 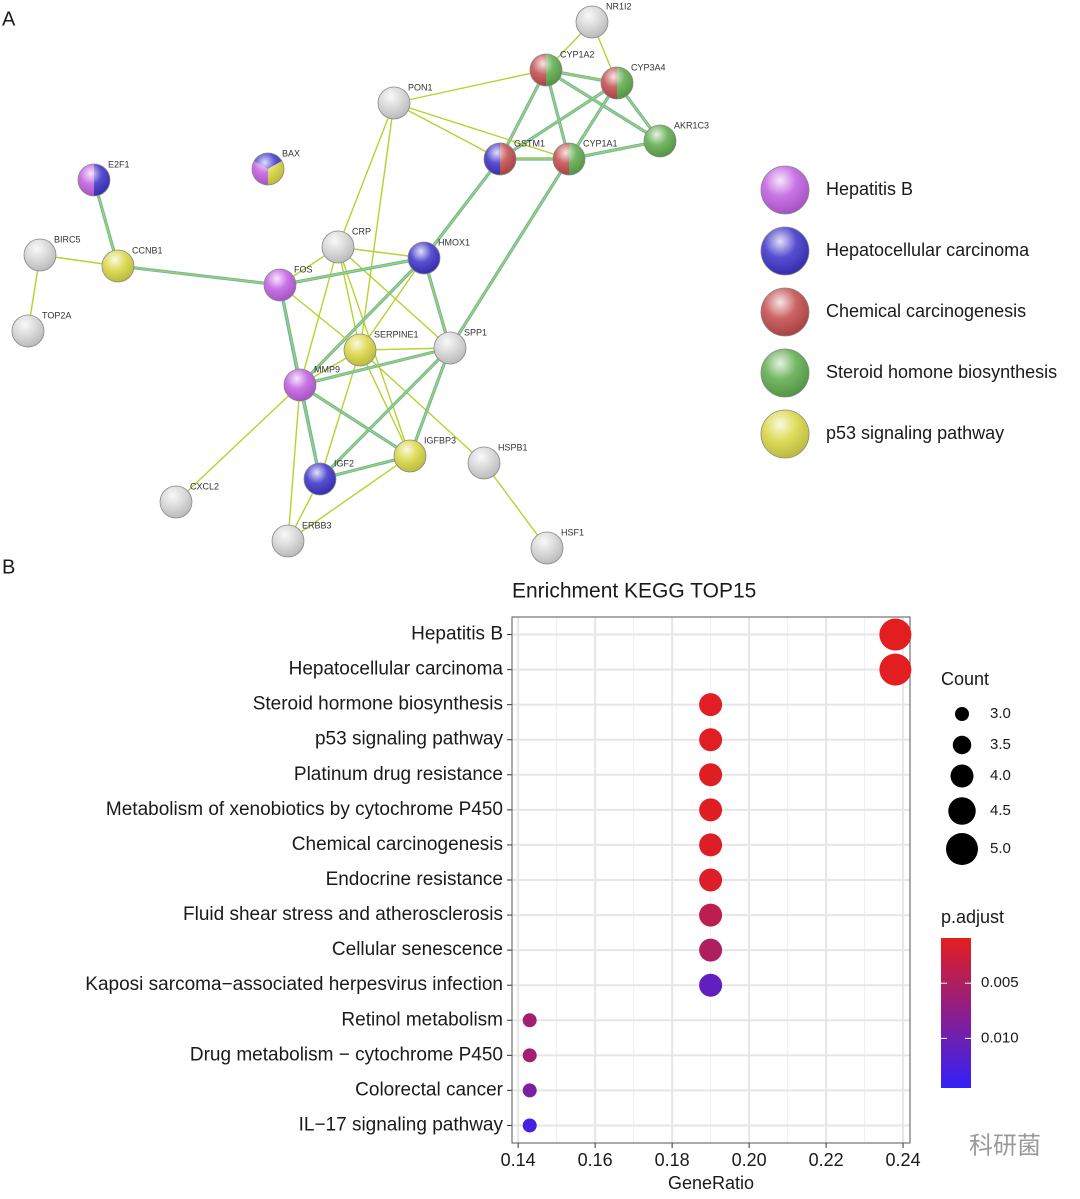 I want to click on y-tick-label: Platinum drug resistance, so click(x=398, y=774).